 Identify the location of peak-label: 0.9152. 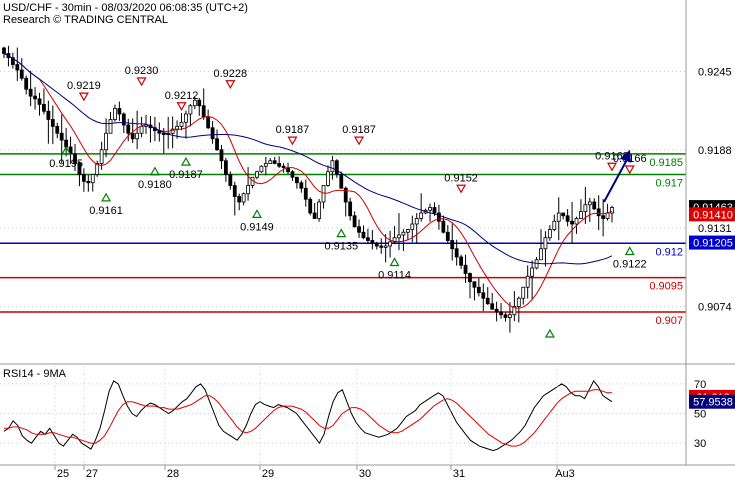
(461, 178).